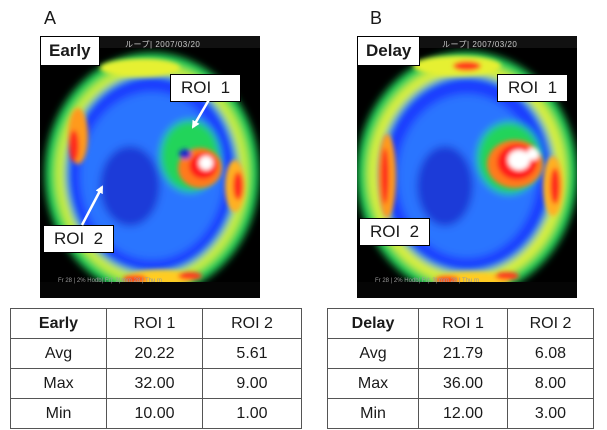 The height and width of the screenshot is (430, 607). Describe the element at coordinates (533, 88) in the screenshot. I see `panel-b-roi1-label: ROI 1` at that location.